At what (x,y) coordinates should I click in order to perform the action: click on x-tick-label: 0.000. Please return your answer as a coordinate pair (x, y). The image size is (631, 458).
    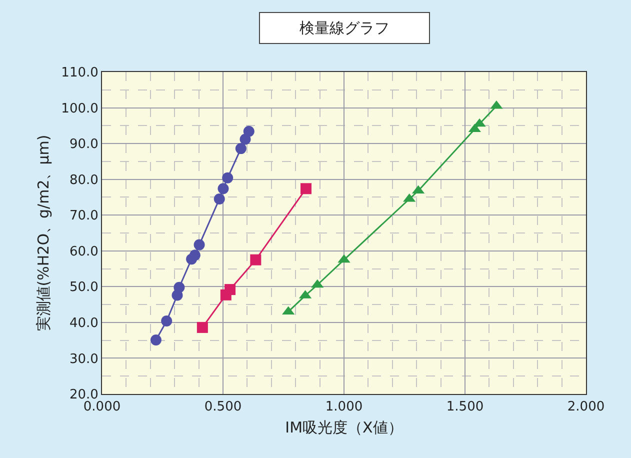
    Looking at the image, I should click on (102, 407).